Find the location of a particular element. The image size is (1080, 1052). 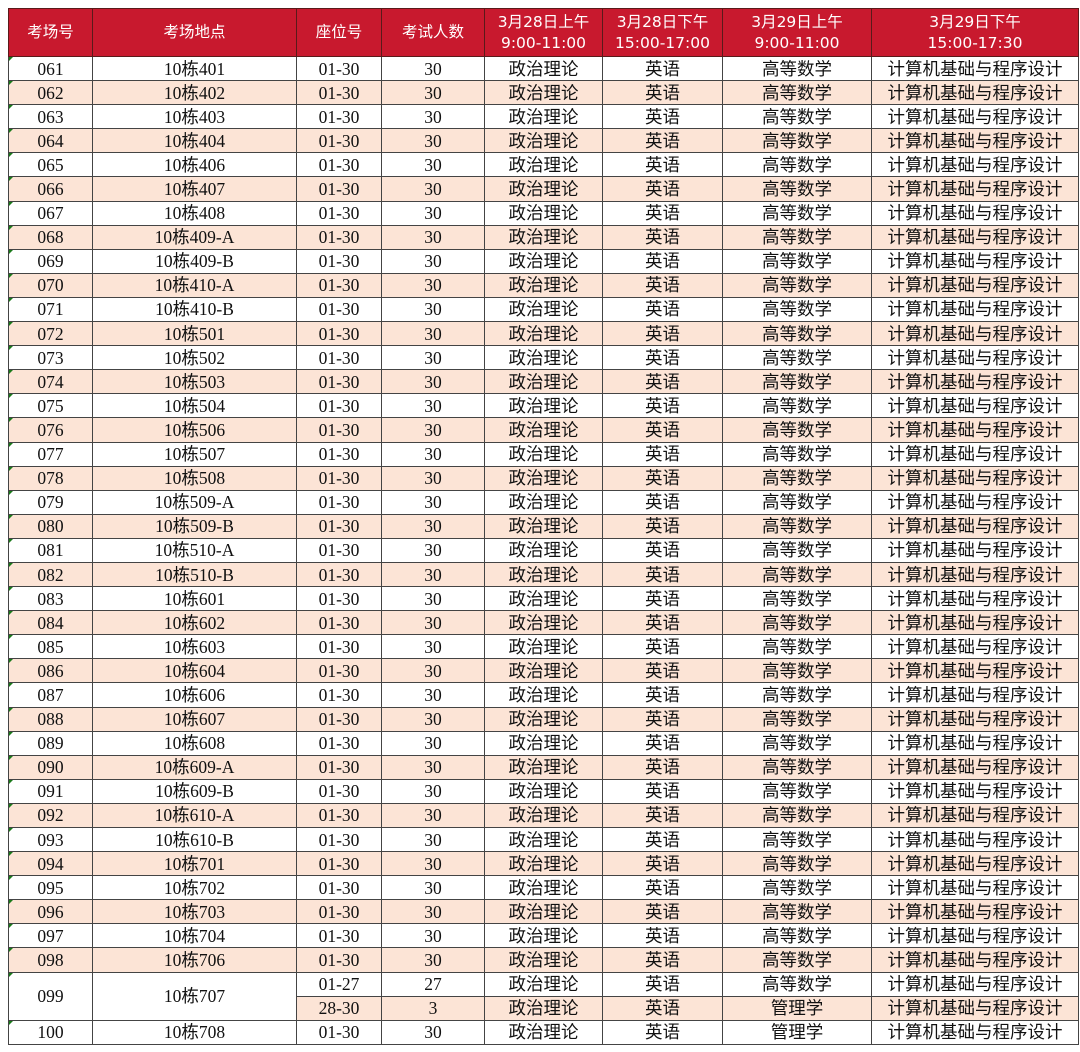

table-row: 094 10栋701 01-30 30 政治理论 英语 高等数学 计算机基础与程序设计 is located at coordinates (543, 864).